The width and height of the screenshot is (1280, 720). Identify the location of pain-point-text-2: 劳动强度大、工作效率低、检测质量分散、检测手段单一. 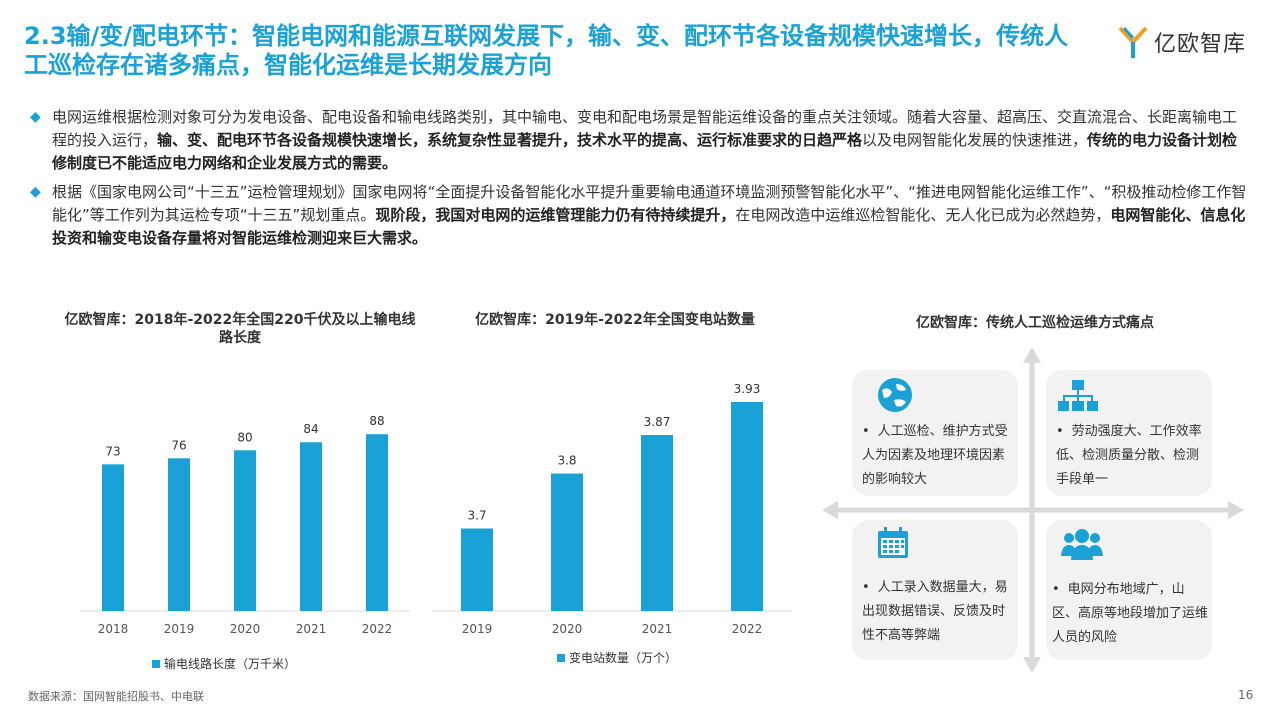
(1129, 455).